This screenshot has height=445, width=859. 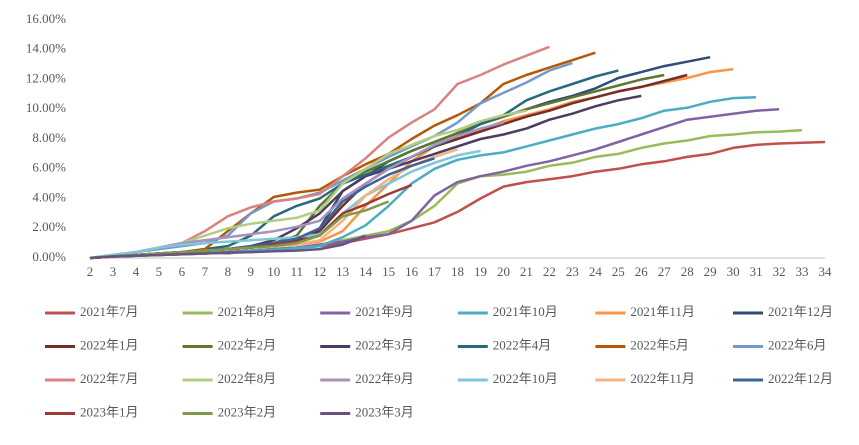 I want to click on x-tick-label: 20, so click(x=503, y=271).